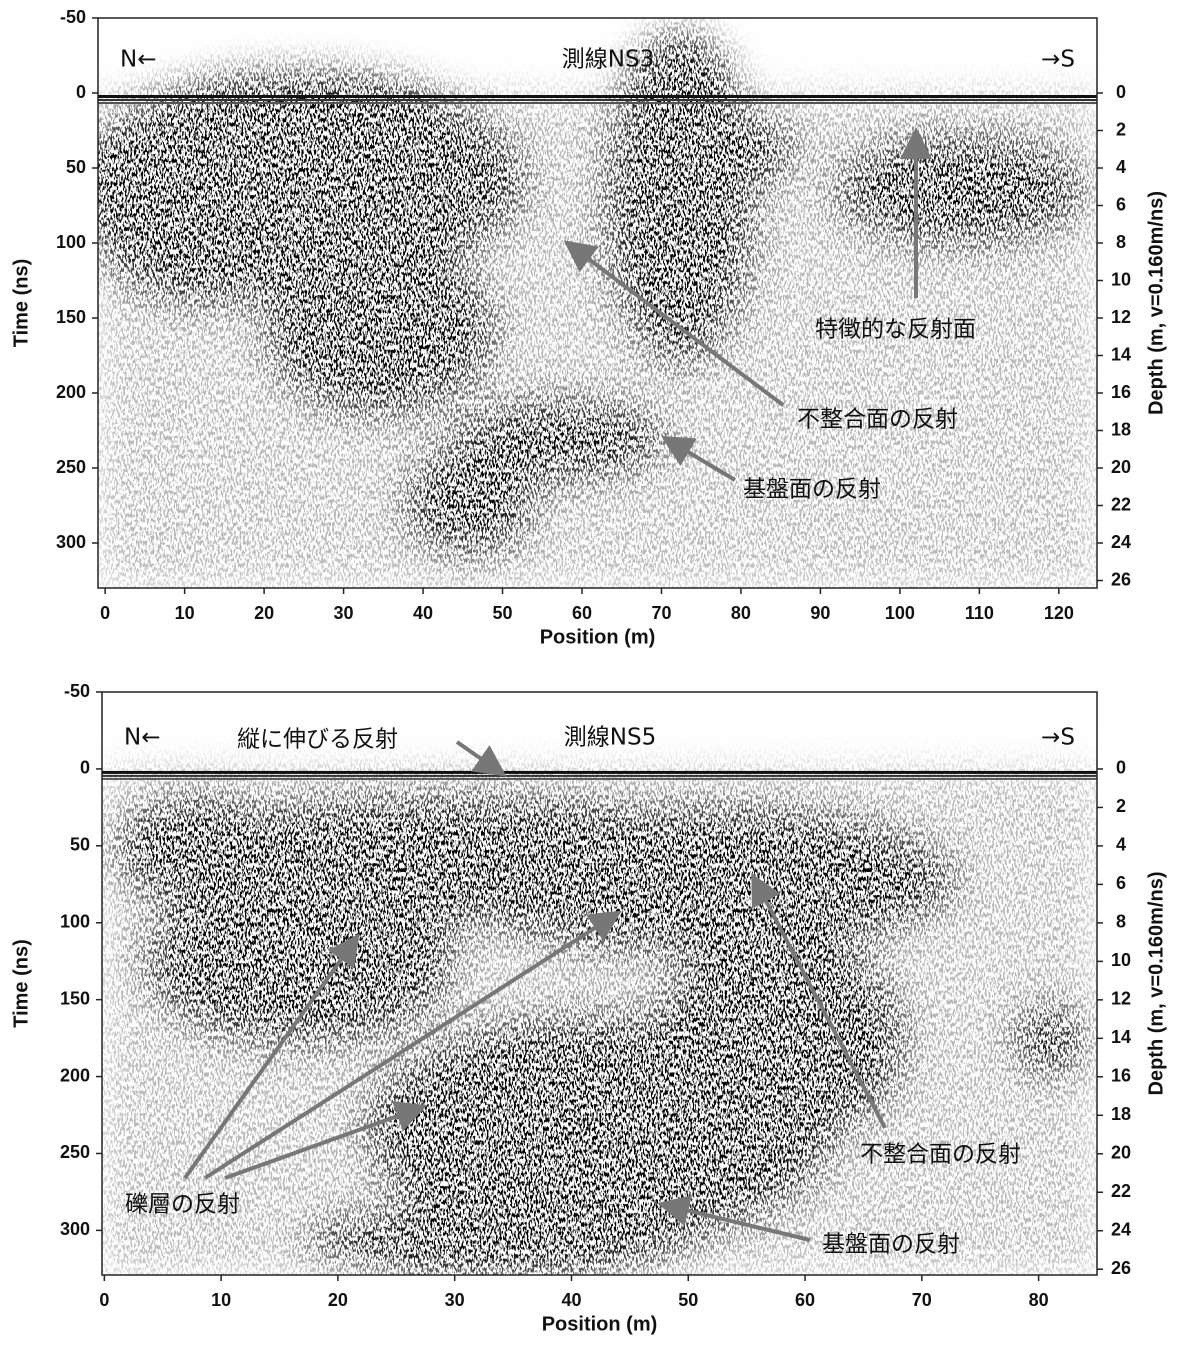 This screenshot has width=1177, height=1348. Describe the element at coordinates (661, 613) in the screenshot. I see `x-tick-label: 70` at that location.